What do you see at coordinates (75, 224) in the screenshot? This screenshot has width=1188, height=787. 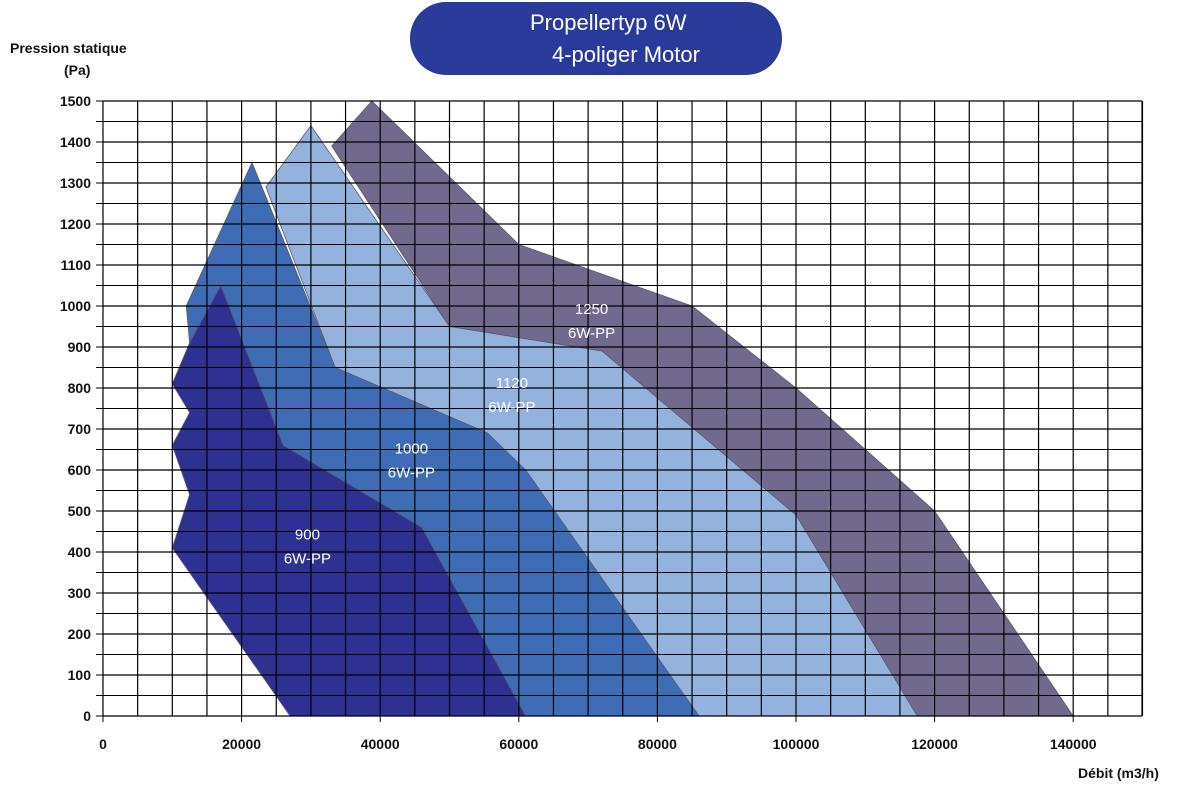 I see `y-tick-label: 1200` at bounding box center [75, 224].